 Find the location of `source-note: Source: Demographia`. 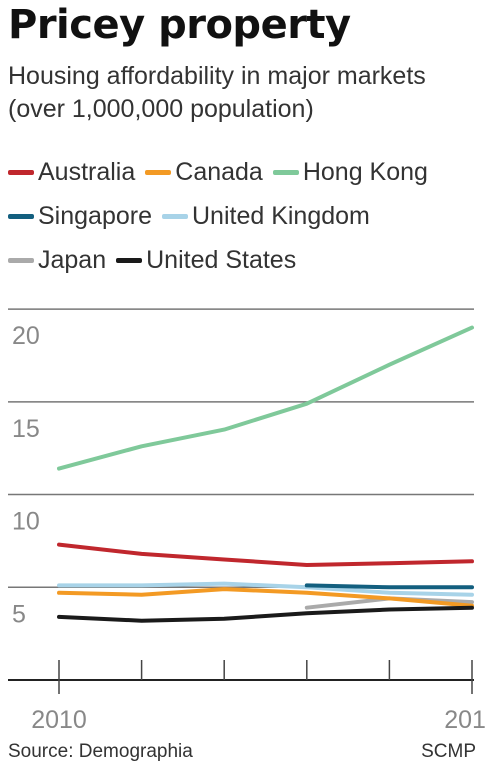

source-note: Source: Demographia is located at coordinates (100, 751).